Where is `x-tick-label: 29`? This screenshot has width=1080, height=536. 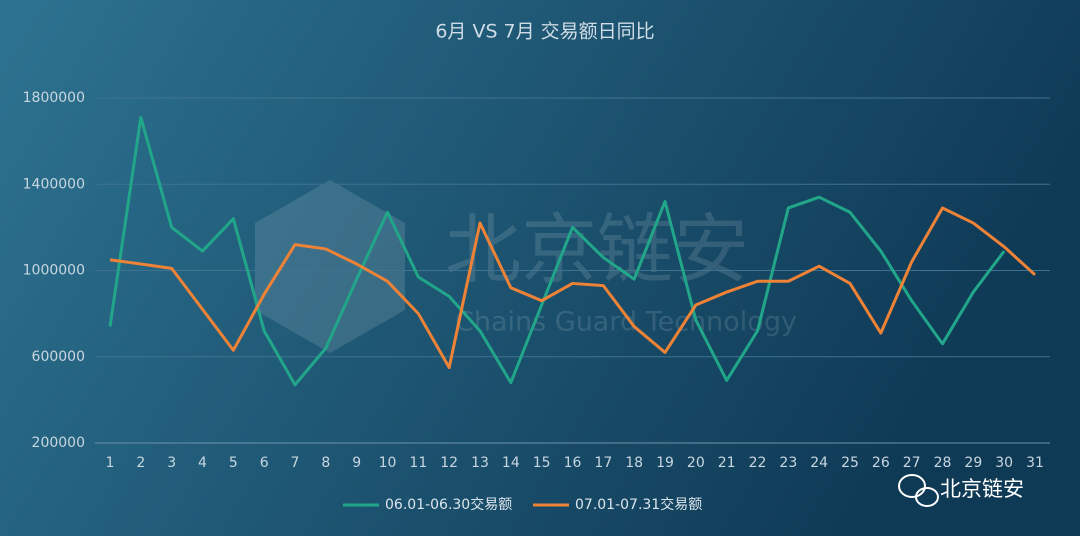
x-tick-label: 29 is located at coordinates (973, 463).